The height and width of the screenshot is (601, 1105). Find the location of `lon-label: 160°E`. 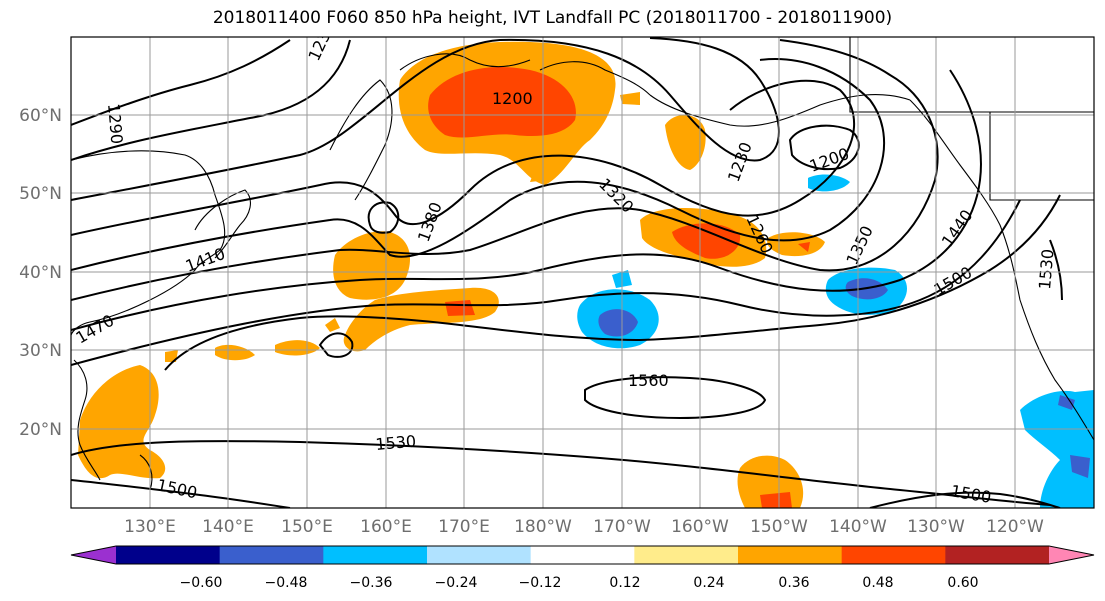

lon-label: 160°E is located at coordinates (386, 527).